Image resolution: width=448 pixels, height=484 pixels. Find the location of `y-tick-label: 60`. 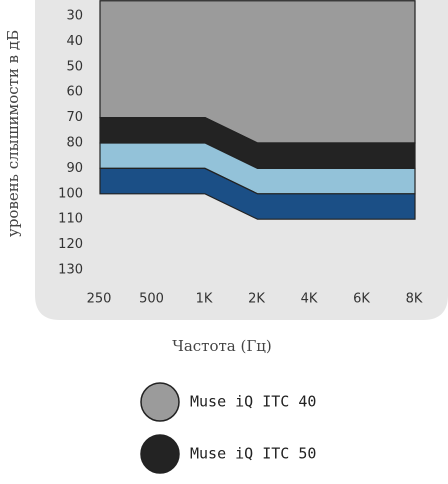

y-tick-label: 60 is located at coordinates (74, 92).